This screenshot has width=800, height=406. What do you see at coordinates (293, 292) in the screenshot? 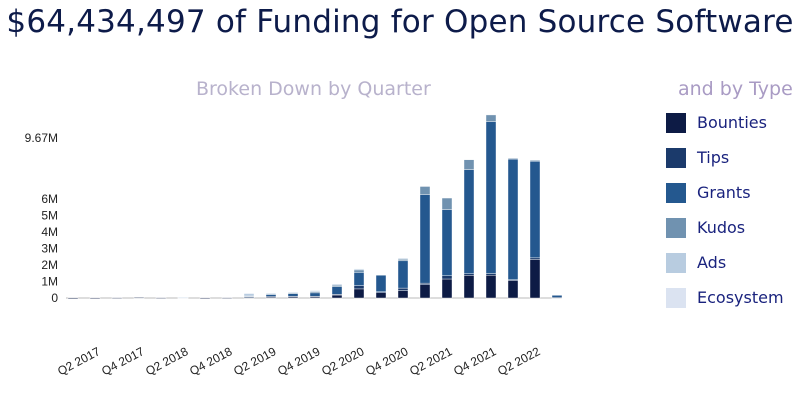
I see `bar-segment-ads-q3-2019` at bounding box center [293, 292].